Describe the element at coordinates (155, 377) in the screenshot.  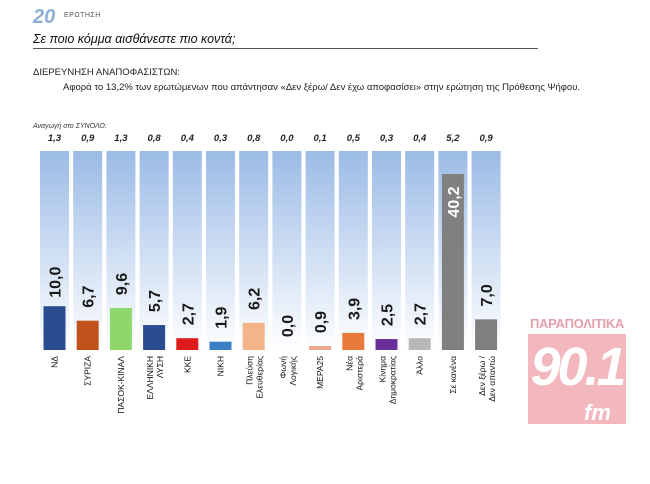
I see `category-label: ΕΛΛΗΝΙΚΗΛΥΣΗ` at that location.